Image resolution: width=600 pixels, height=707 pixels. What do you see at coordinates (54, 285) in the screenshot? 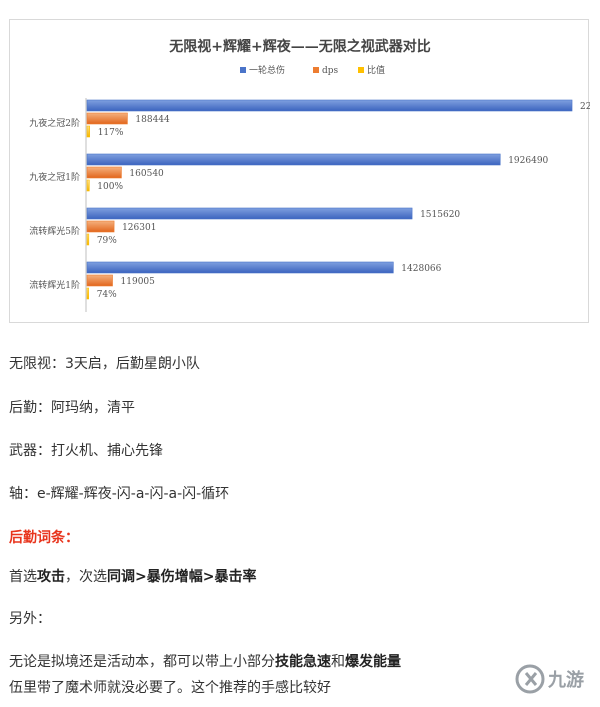
I see `category-label: 流转辉光1阶` at bounding box center [54, 285].